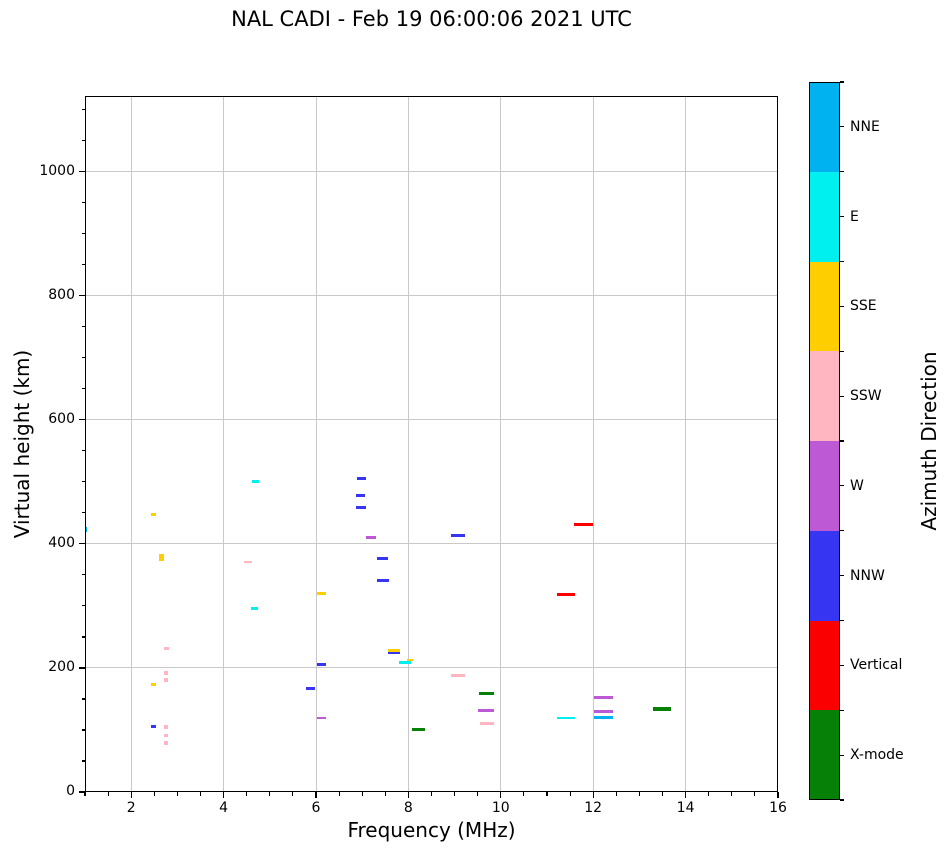 The height and width of the screenshot is (856, 951). What do you see at coordinates (842, 306) in the screenshot?
I see `colorbar-mid-tick-sse` at bounding box center [842, 306].